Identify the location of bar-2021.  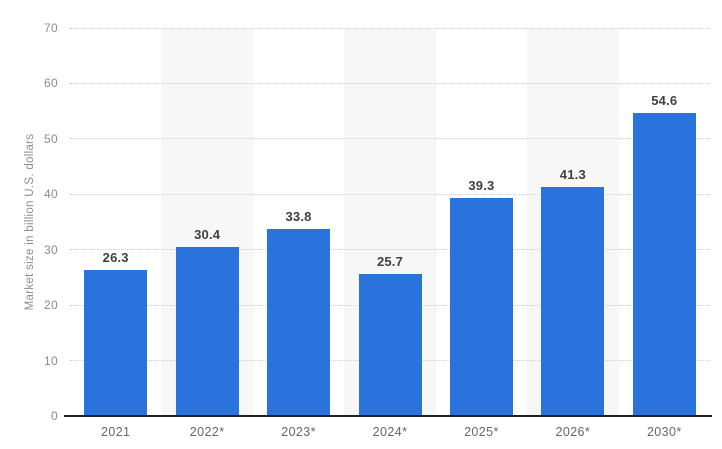
(116, 343).